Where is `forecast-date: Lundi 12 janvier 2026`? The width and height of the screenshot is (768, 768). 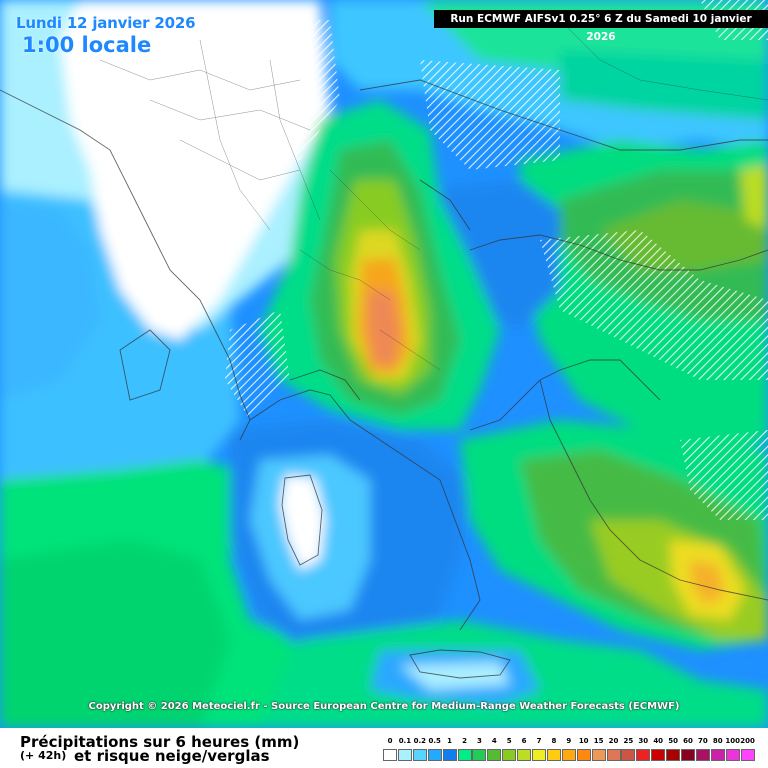 forecast-date: Lundi 12 janvier 2026 is located at coordinates (106, 23).